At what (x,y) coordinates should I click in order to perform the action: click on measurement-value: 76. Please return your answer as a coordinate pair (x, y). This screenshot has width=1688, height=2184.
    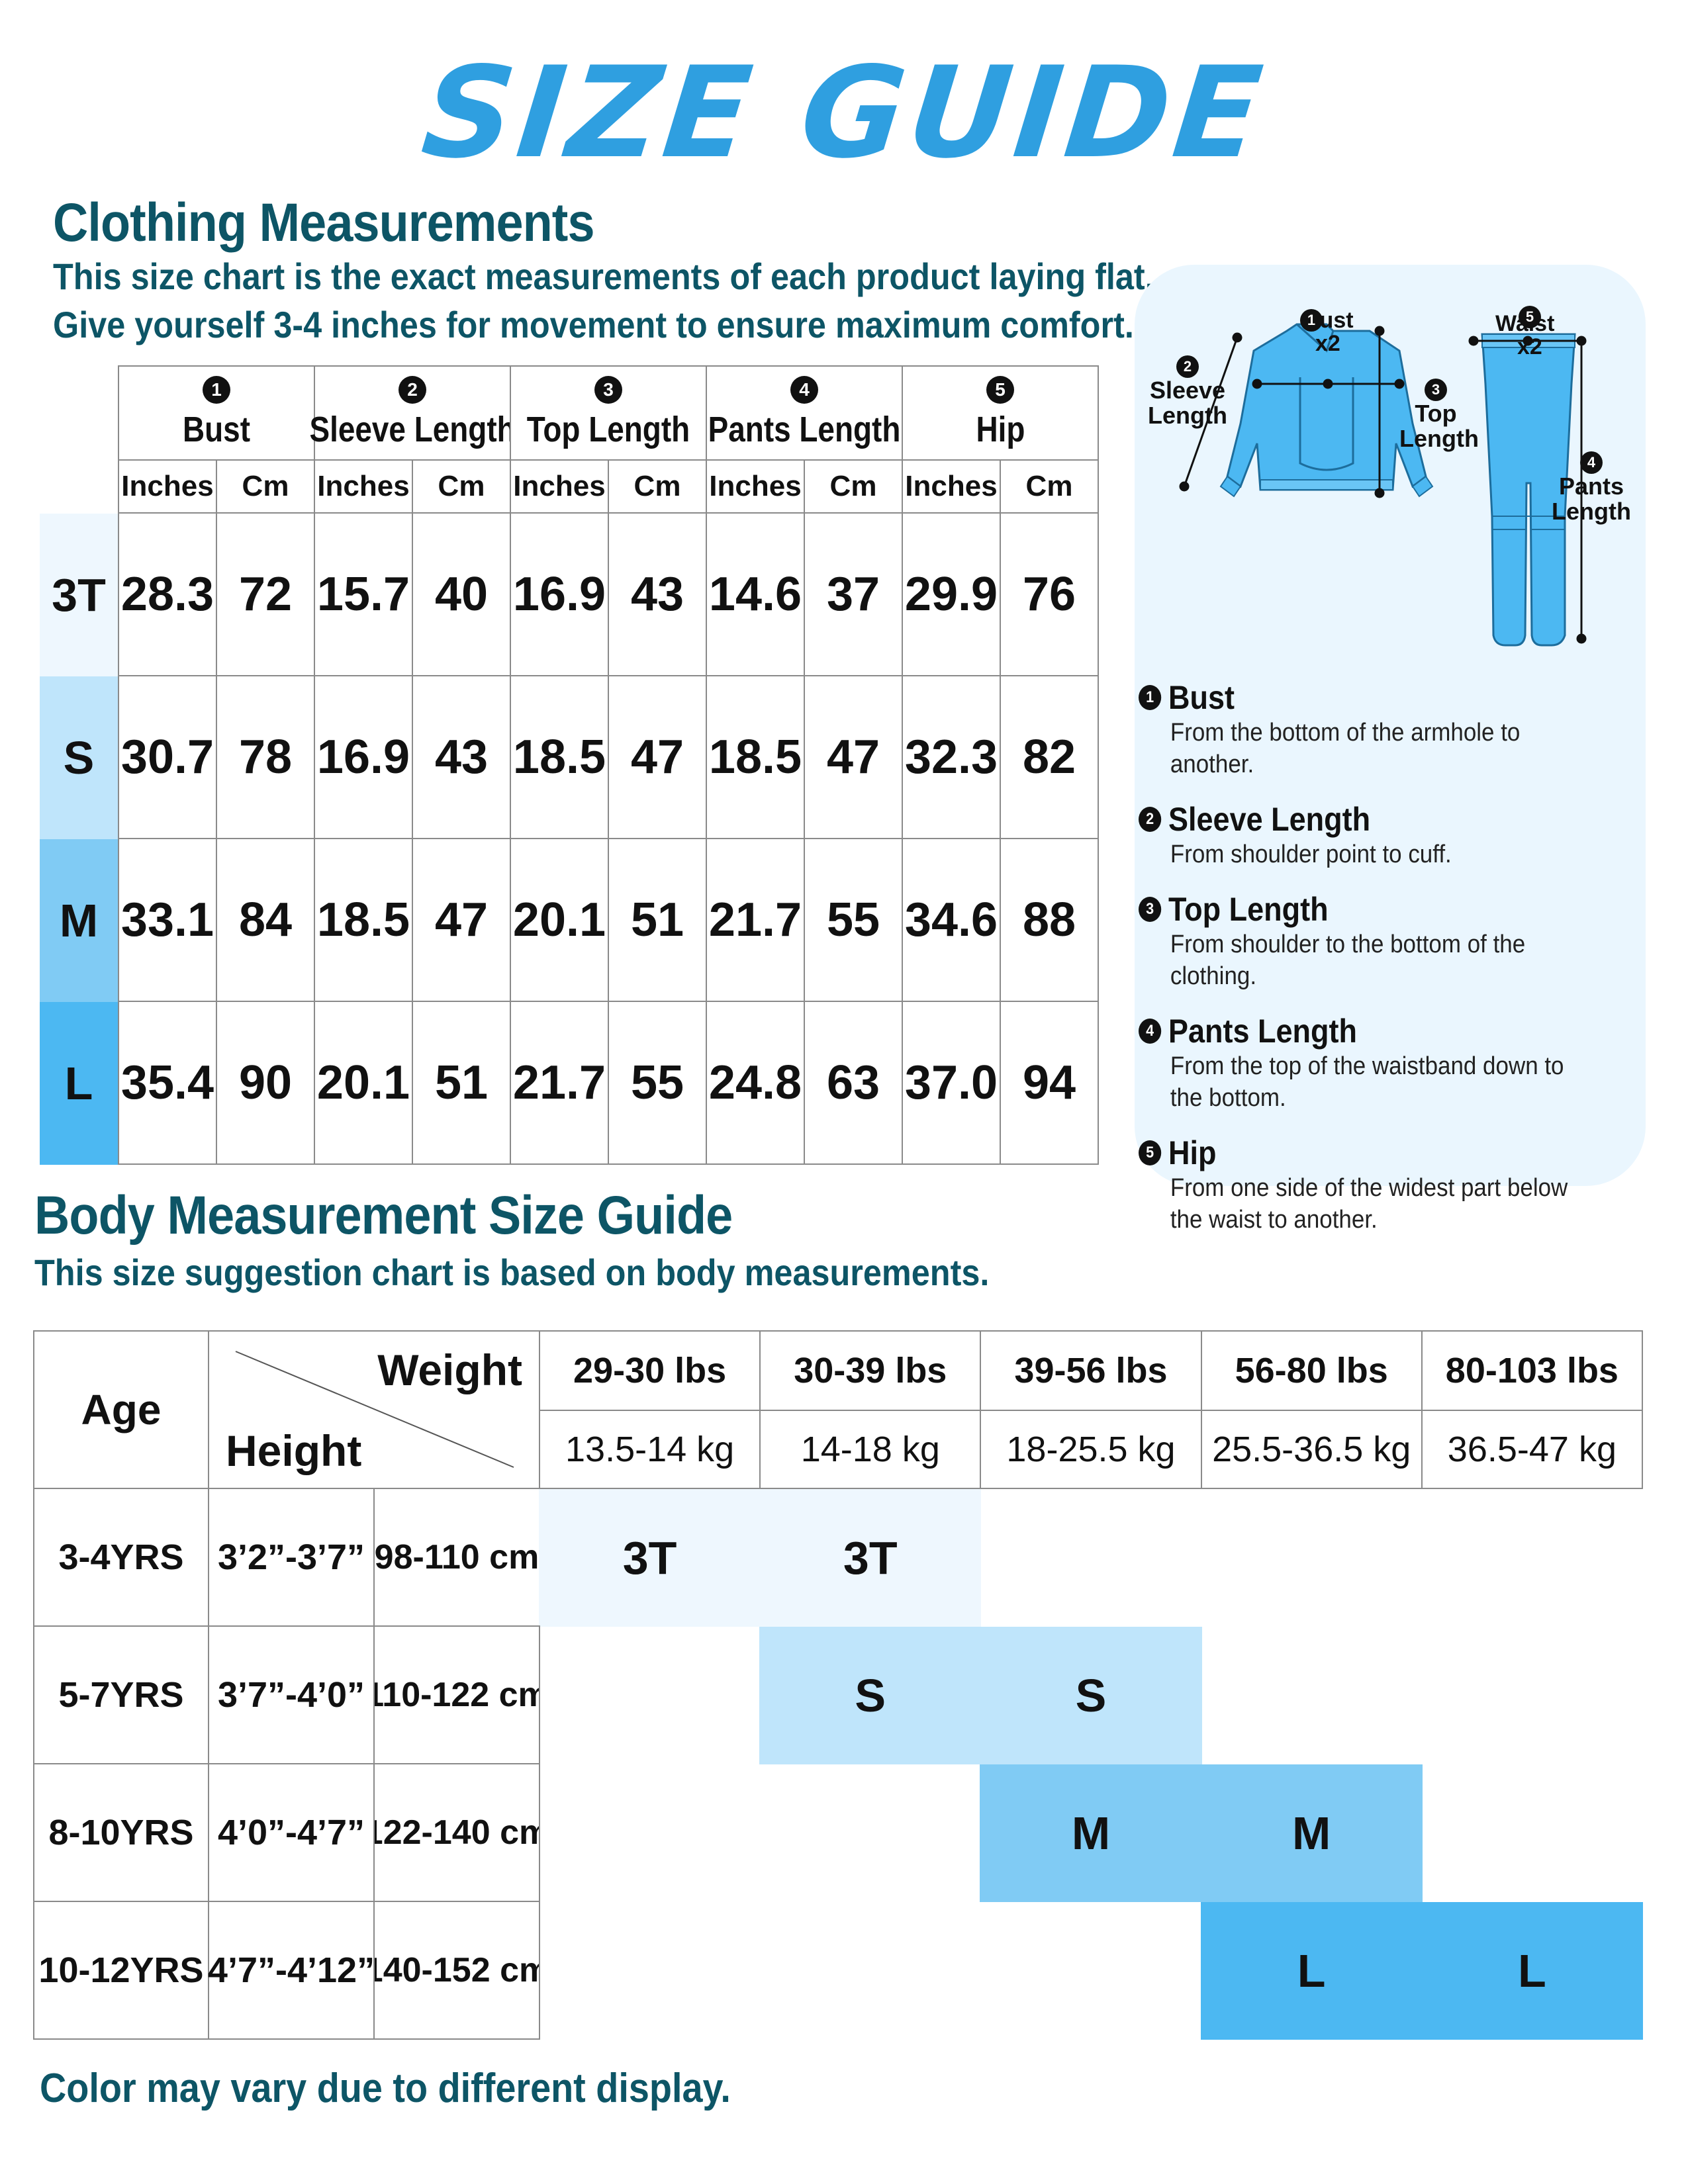
    Looking at the image, I should click on (1049, 594).